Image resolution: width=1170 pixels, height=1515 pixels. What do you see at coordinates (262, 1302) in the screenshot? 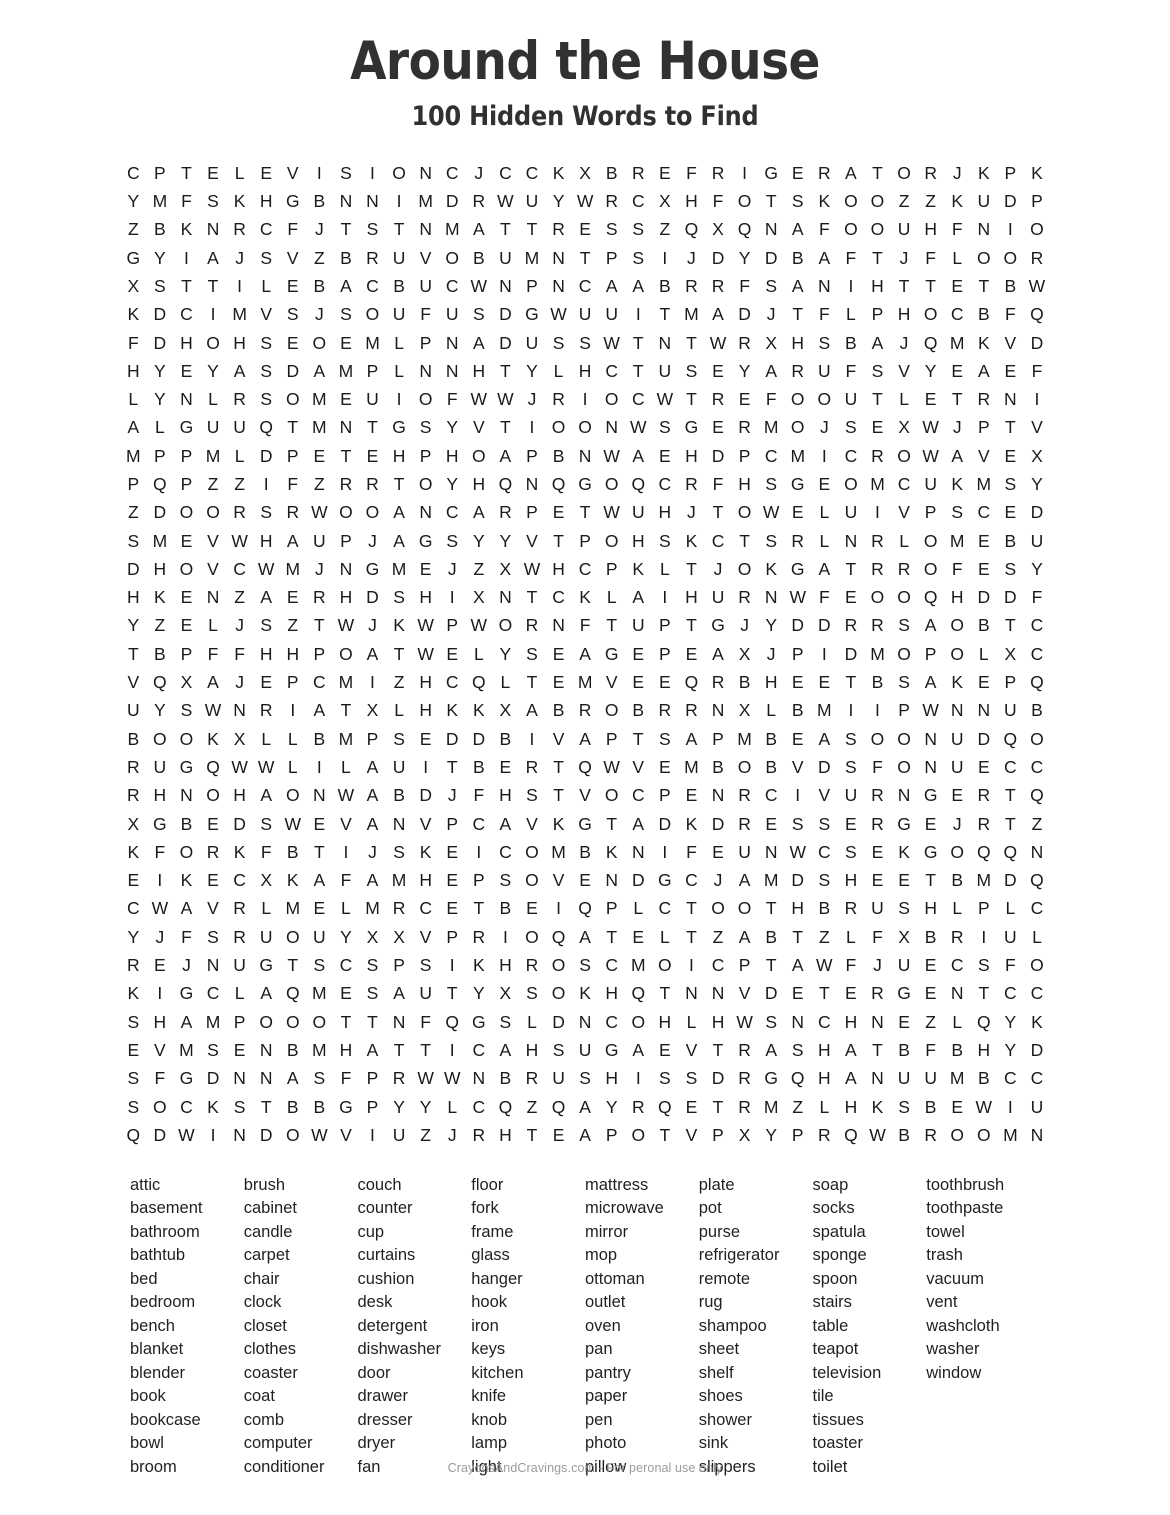
I see `word-list-item: clock` at bounding box center [262, 1302].